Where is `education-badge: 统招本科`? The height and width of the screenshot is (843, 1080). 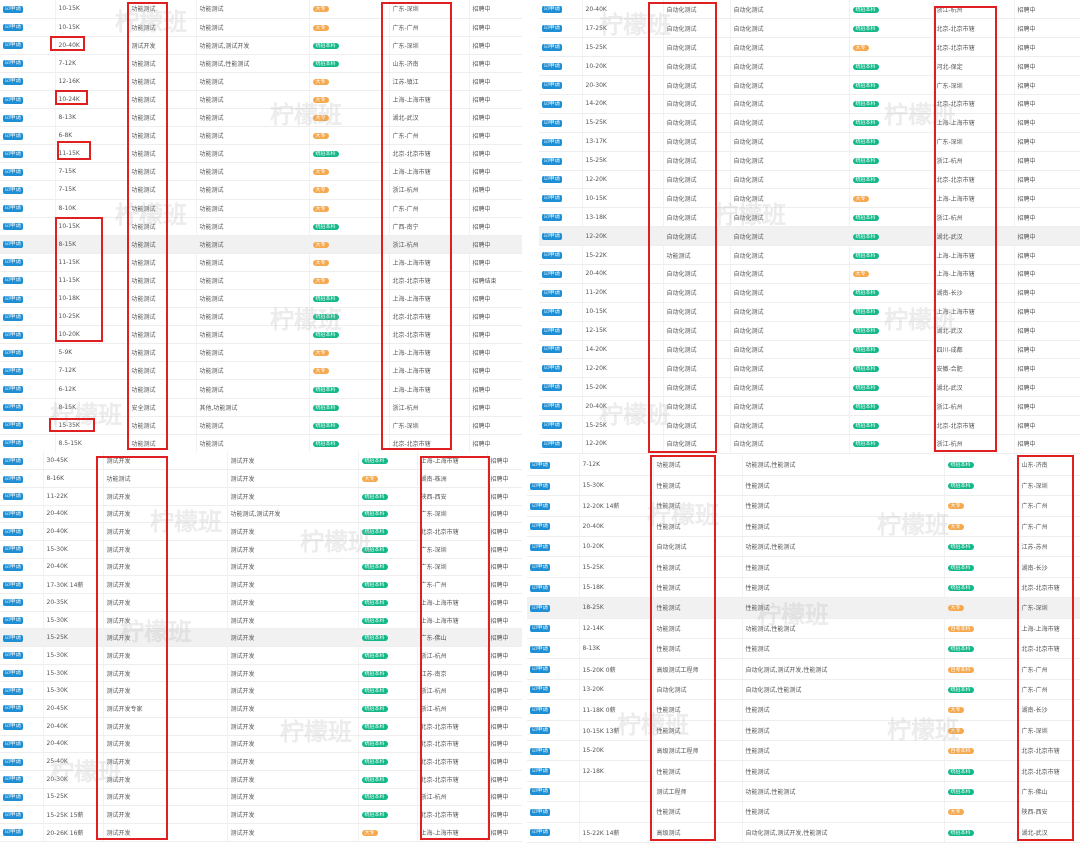
education-badge: 统招本科 is located at coordinates (374, 620).